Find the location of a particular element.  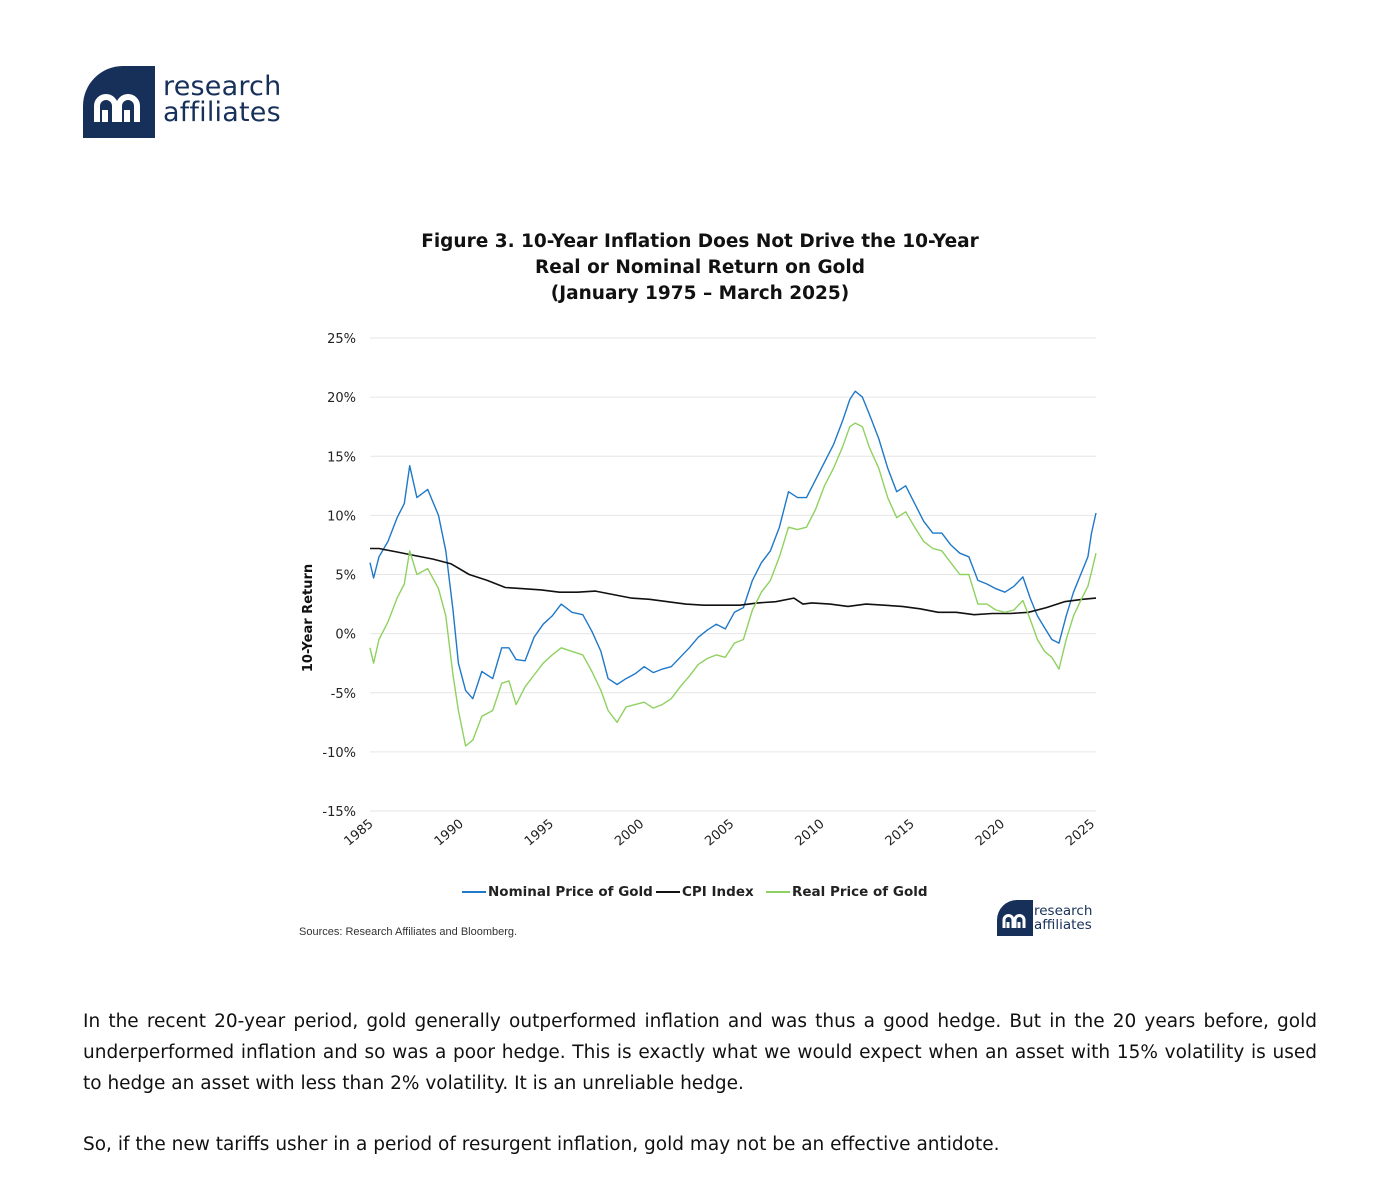

legend-item-cpi: CPI Index is located at coordinates (705, 892).